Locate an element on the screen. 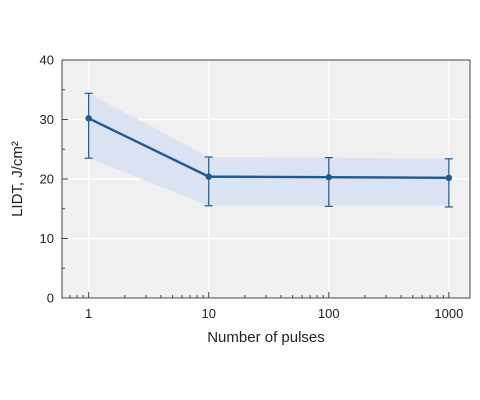 The width and height of the screenshot is (480, 400). y-tick-label: 20 is located at coordinates (47, 179).